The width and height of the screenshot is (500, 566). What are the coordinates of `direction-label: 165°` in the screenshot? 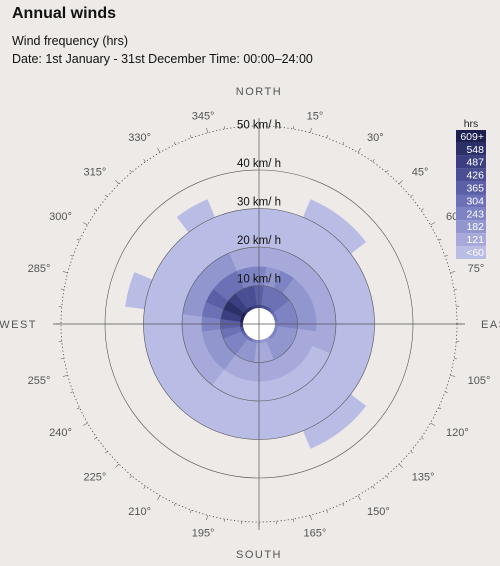 It's located at (315, 534).